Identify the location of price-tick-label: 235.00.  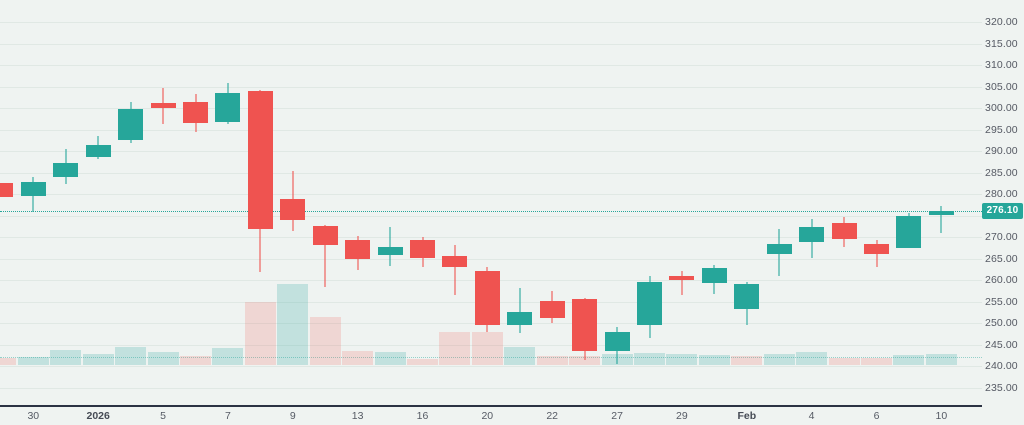
(1001, 387).